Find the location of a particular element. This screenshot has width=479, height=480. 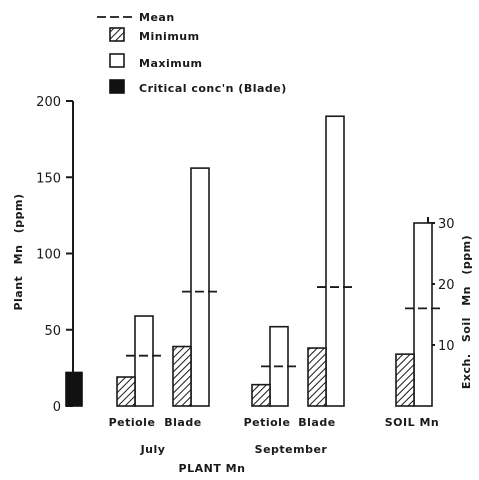

bar-minimum-soil is located at coordinates (405, 380).